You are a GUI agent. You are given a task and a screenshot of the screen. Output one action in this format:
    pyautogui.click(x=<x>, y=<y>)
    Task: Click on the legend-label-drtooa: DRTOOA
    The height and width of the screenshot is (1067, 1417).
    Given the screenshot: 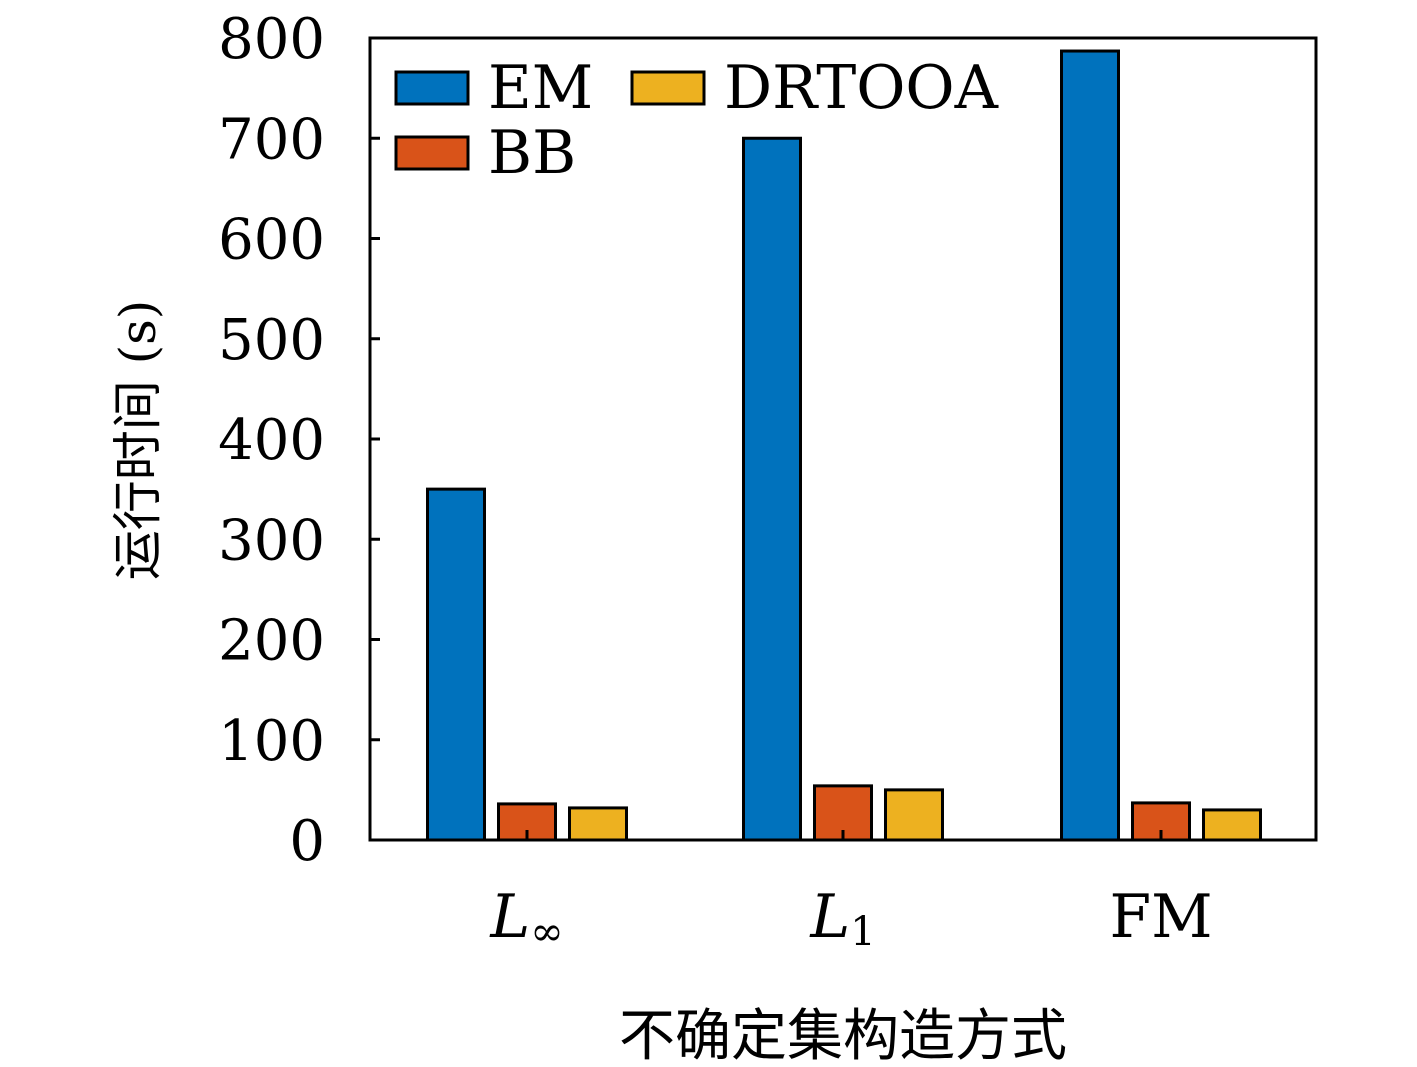 What is the action you would take?
    pyautogui.click(x=861, y=88)
    